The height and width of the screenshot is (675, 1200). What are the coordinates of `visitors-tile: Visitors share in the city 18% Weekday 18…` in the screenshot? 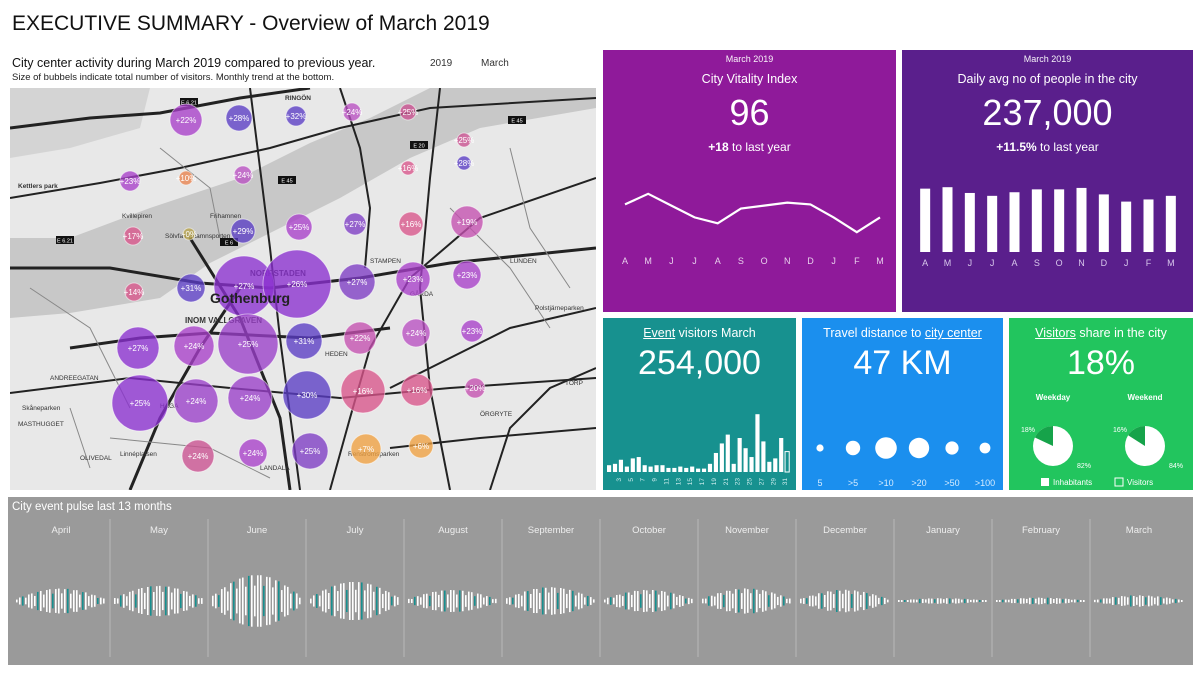 It's located at (1101, 404).